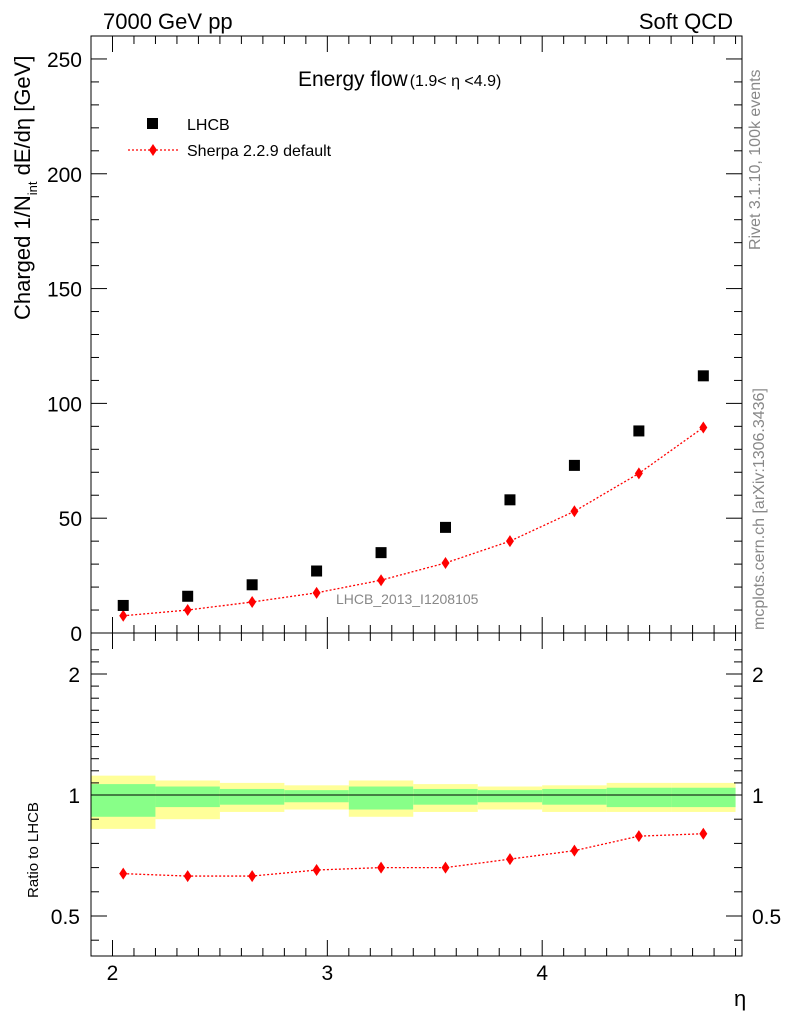 The height and width of the screenshot is (1024, 786). Describe the element at coordinates (64, 290) in the screenshot. I see `main-y-tick-label: 150` at that location.